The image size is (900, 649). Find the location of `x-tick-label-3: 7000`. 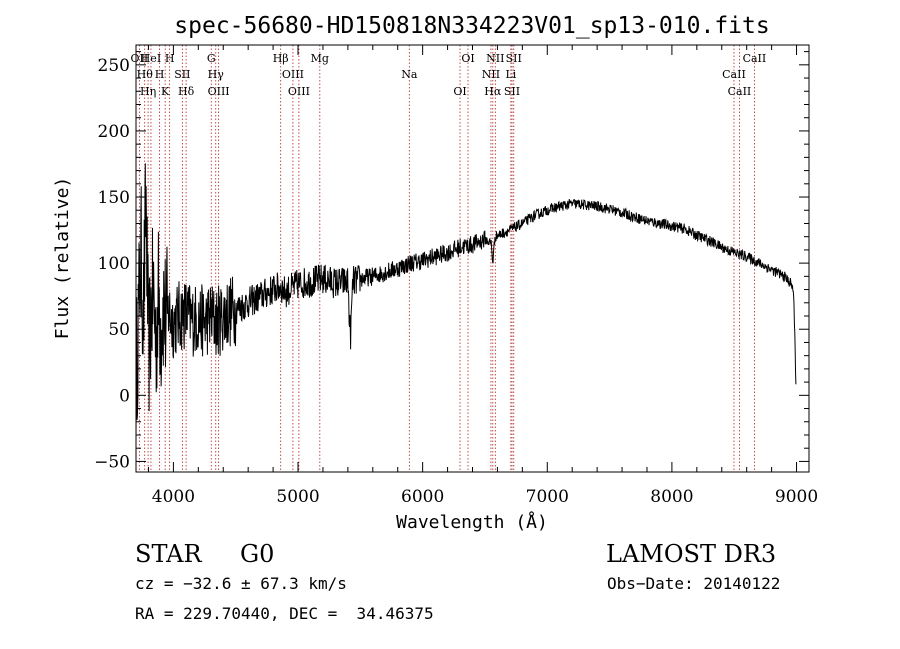

x-tick-label-3: 7000 is located at coordinates (547, 497).